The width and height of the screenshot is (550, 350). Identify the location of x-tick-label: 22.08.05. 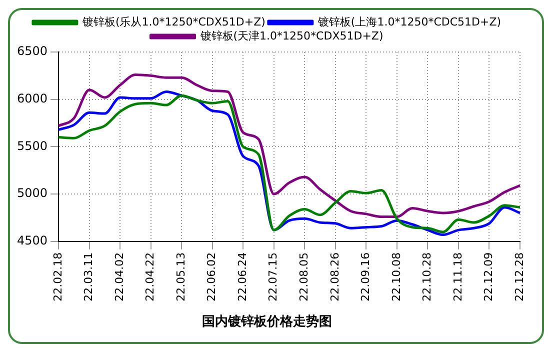
(304, 277).